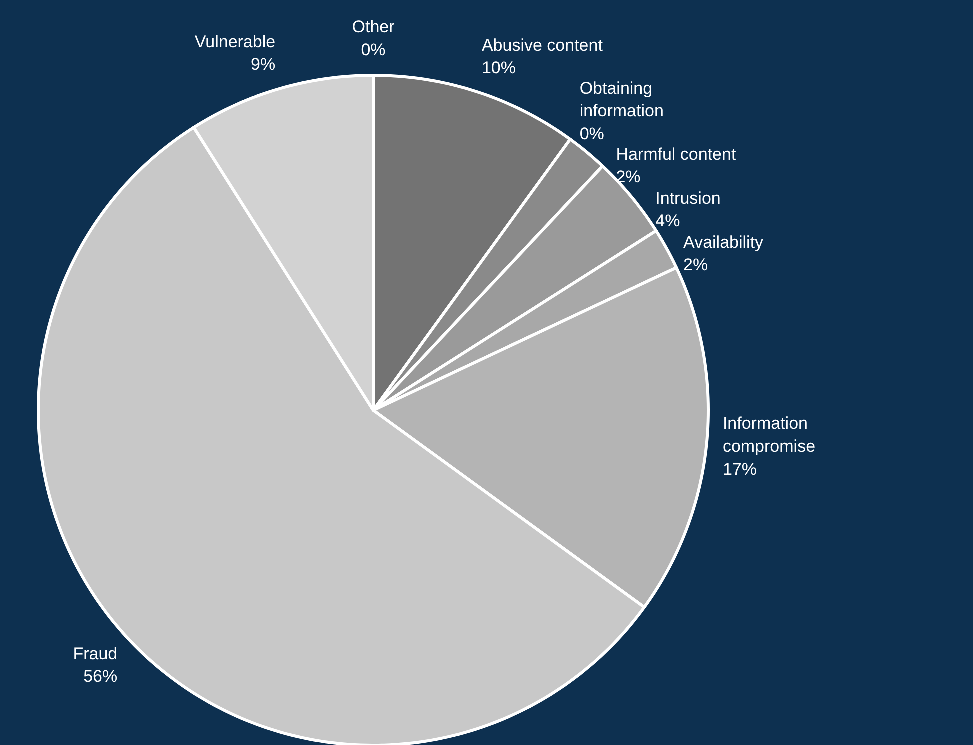 This screenshot has height=745, width=973. What do you see at coordinates (95, 654) in the screenshot?
I see `slice-label: Fraud` at bounding box center [95, 654].